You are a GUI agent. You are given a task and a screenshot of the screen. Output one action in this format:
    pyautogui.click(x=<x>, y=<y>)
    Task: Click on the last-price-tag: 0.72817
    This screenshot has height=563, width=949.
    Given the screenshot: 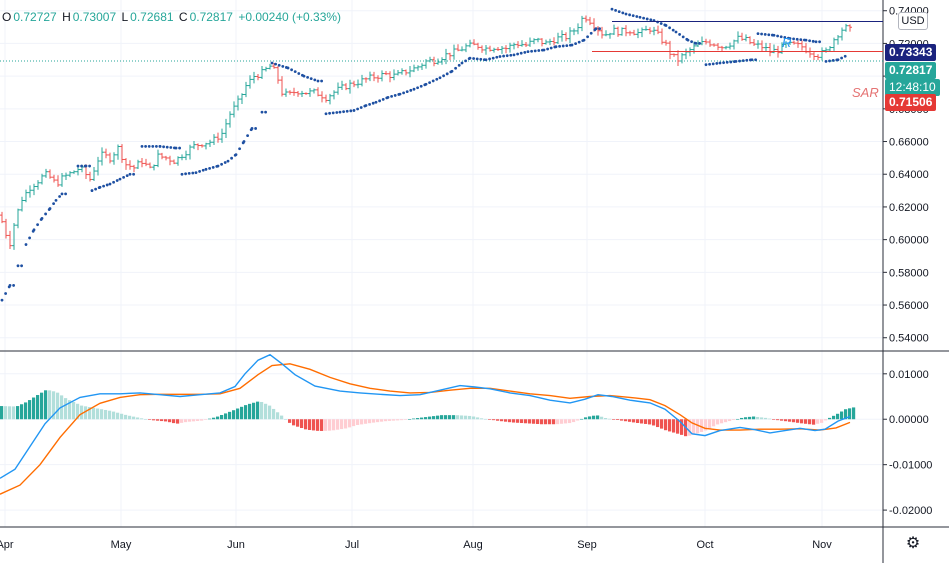 What is the action you would take?
    pyautogui.click(x=911, y=70)
    